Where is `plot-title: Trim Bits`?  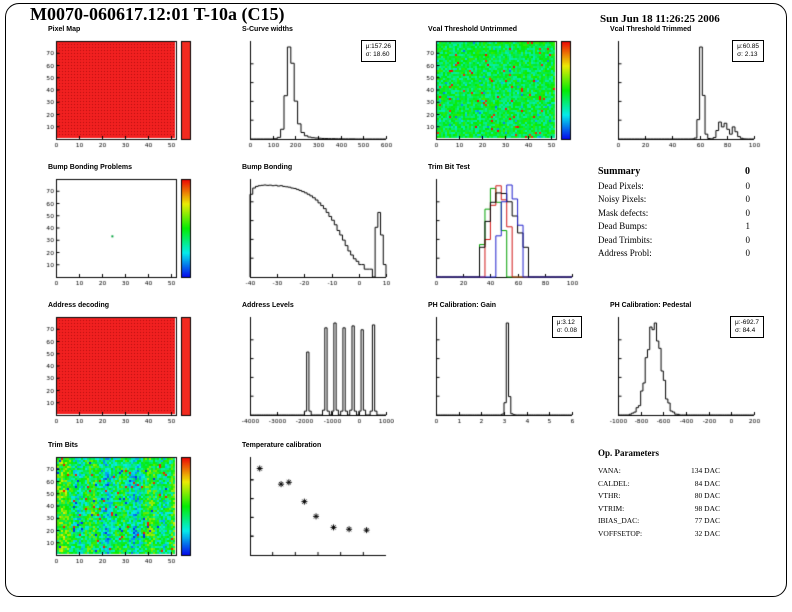 plot-title: Trim Bits is located at coordinates (63, 445).